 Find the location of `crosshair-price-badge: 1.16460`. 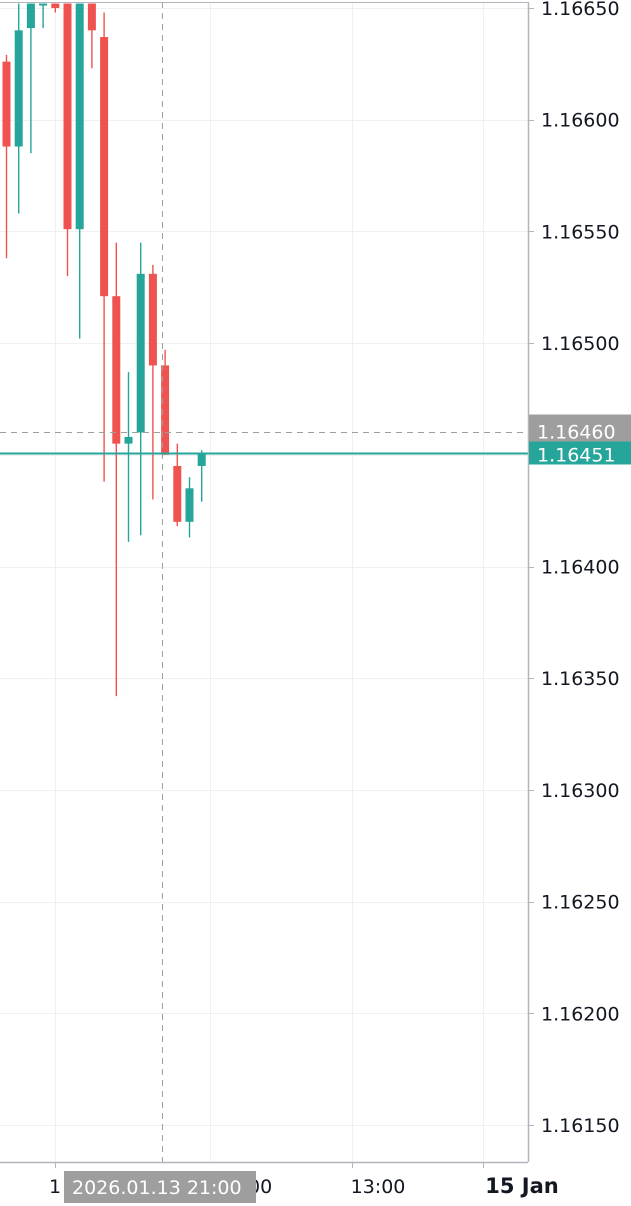

crosshair-price-badge: 1.16460 is located at coordinates (580, 430).